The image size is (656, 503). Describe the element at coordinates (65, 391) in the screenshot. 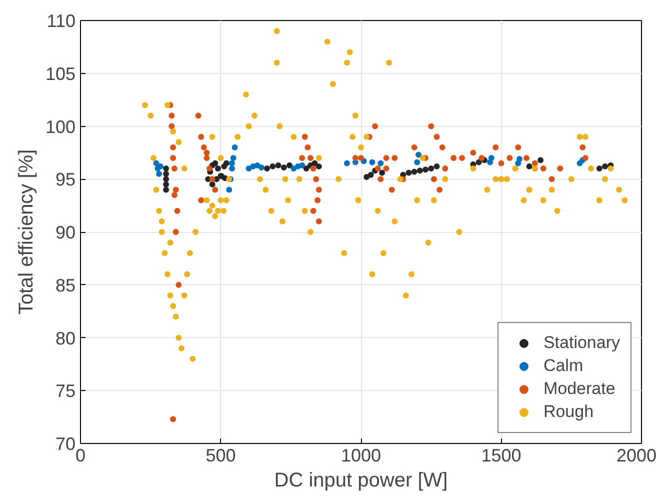

I see `y-tick-label: 75` at that location.